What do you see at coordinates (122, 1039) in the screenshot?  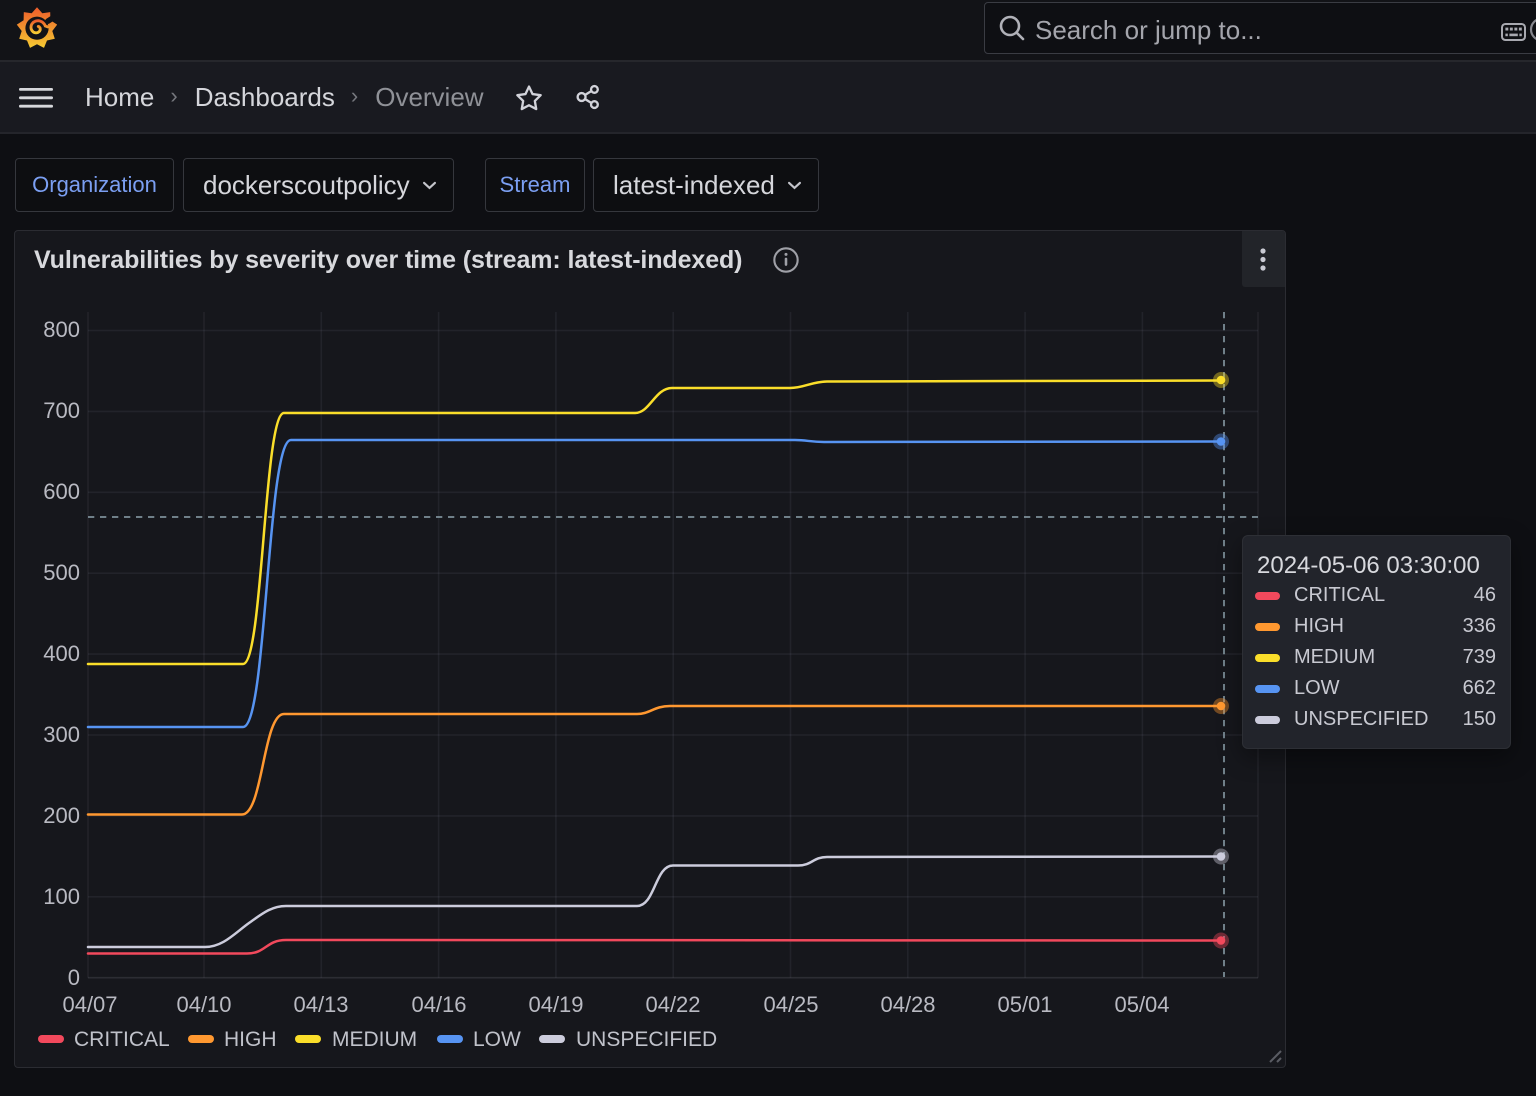 I see `svg-text: CRITICAL` at bounding box center [122, 1039].